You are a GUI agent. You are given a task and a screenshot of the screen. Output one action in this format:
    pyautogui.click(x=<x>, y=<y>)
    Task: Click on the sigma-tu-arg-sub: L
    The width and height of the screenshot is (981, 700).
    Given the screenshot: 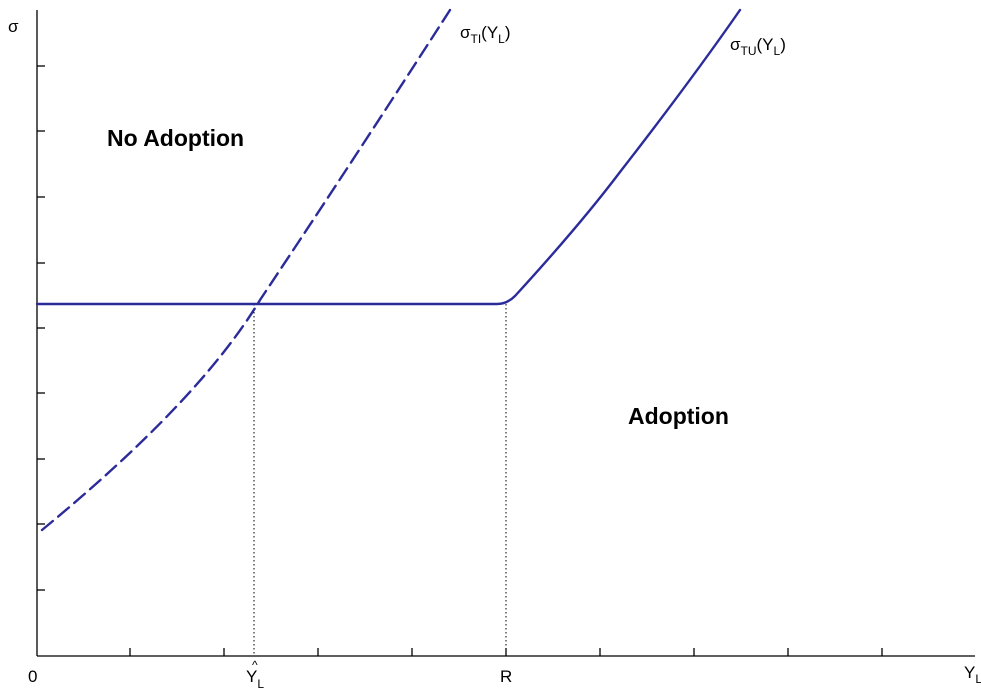 What is the action you would take?
    pyautogui.click(x=777, y=51)
    